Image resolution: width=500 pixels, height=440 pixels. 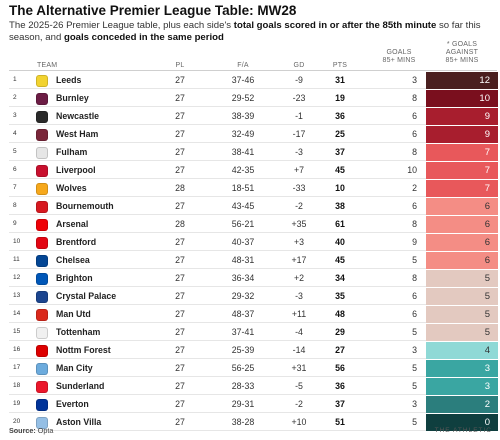 I want to click on table-row: 4 West Ham 27 32-49 -17 25 6 9, so click(x=250, y=134).